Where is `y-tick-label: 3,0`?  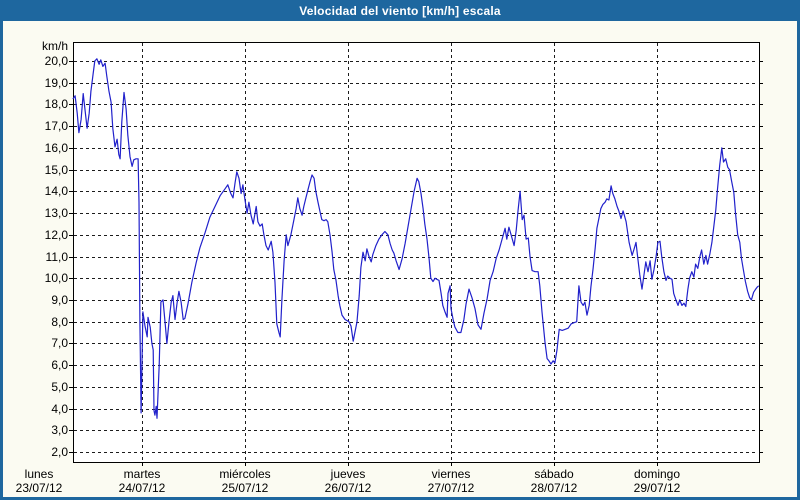 y-tick-label: 3,0 is located at coordinates (59, 430).